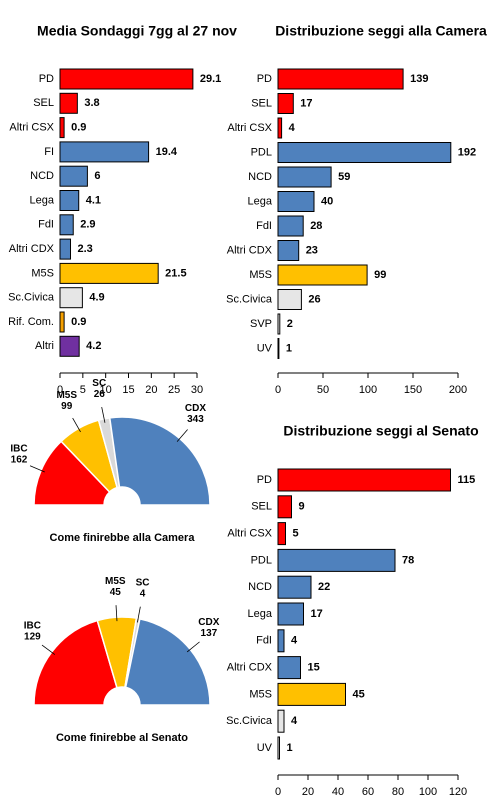 Image resolution: width=500 pixels, height=800 pixels. I want to click on slice-value: 26, so click(100, 394).